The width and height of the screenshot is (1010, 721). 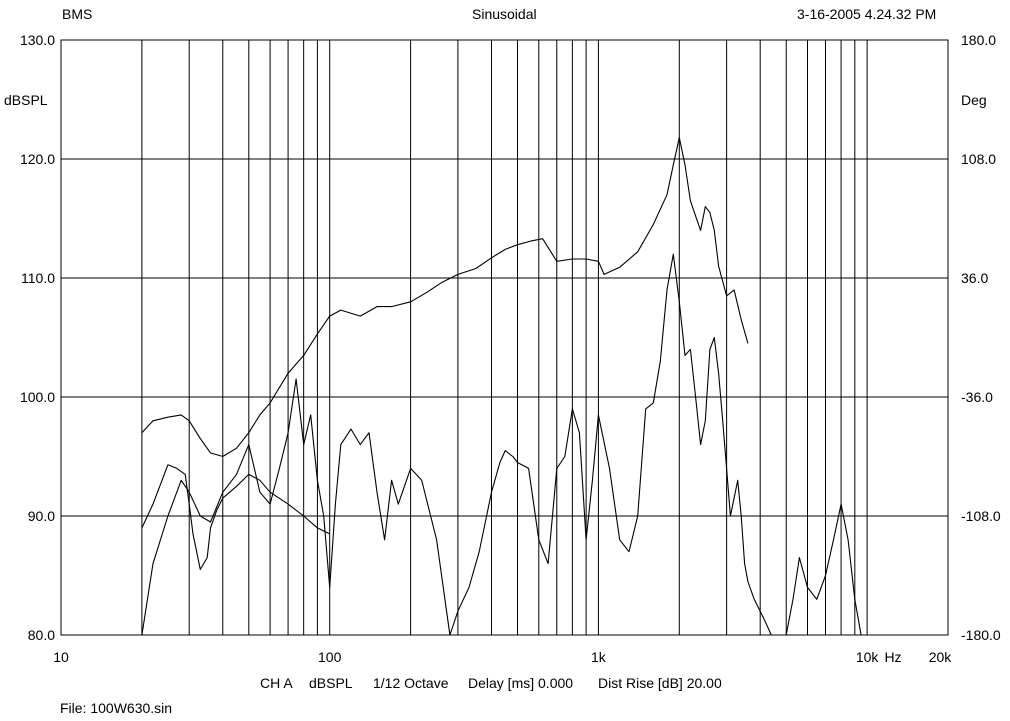 What do you see at coordinates (892, 657) in the screenshot?
I see `x-unit-label: Hz` at bounding box center [892, 657].